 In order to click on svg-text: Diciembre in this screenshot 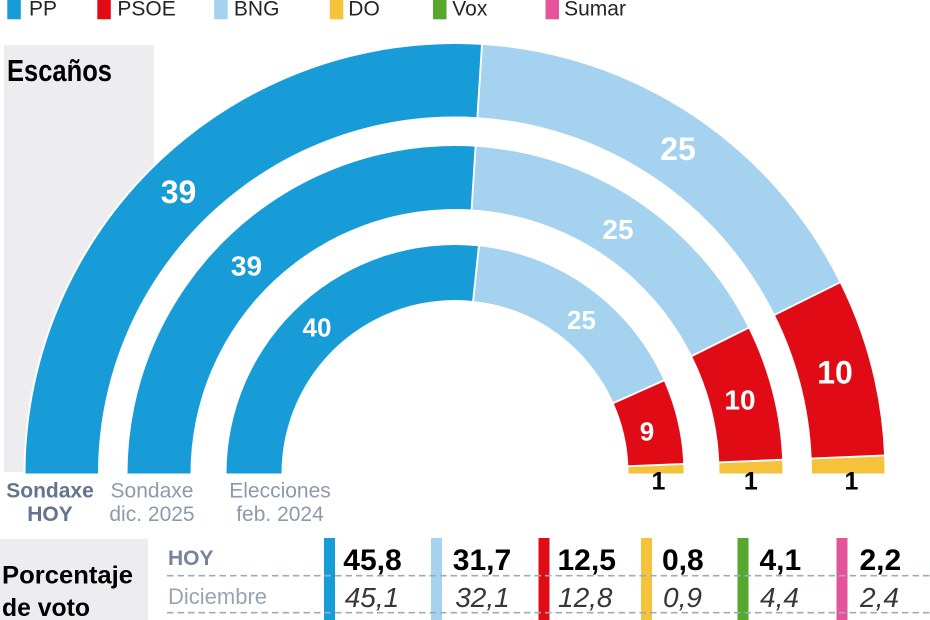, I will do `click(217, 596)`.